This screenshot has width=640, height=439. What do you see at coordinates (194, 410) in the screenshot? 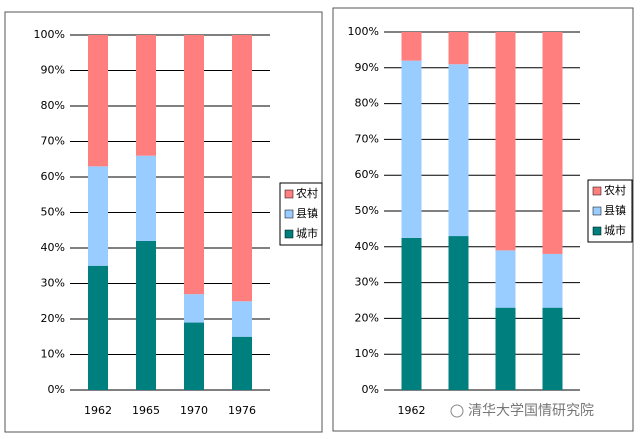
I see `x-tick-label: 1970` at bounding box center [194, 410].